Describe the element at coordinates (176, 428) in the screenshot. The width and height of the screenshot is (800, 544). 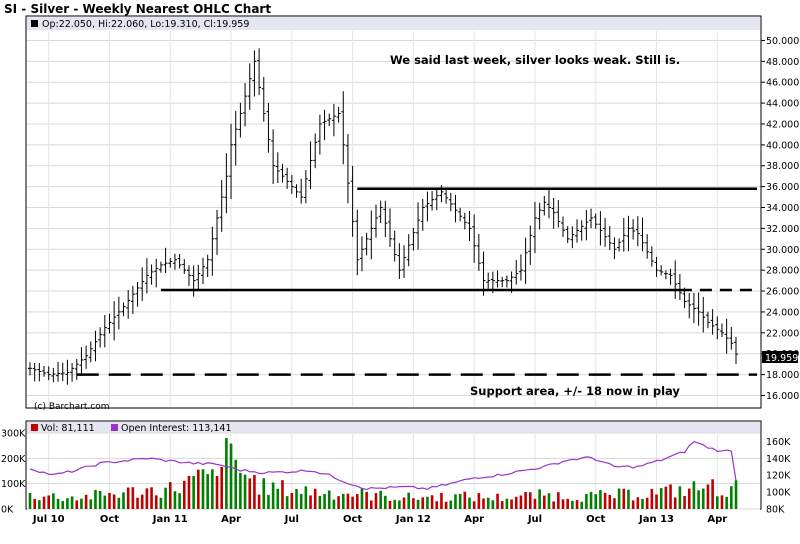
I see `open-interest-legend-label: Open Interest: 113,141` at that location.